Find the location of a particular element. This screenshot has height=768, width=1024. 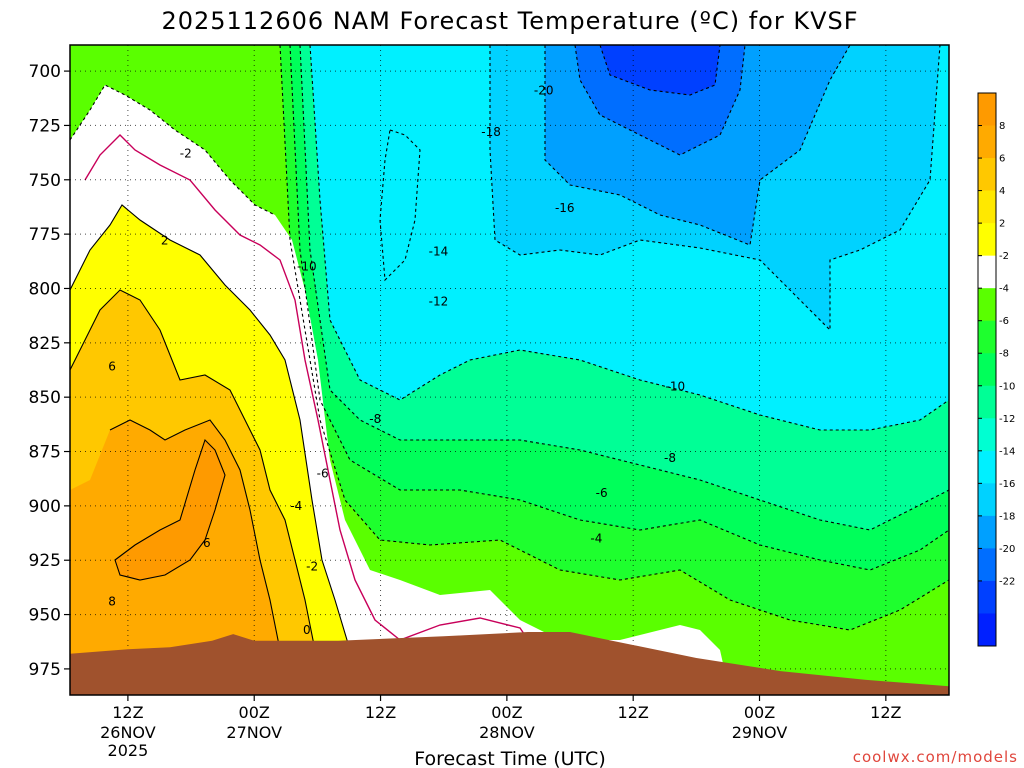

colorbar-label: 8 is located at coordinates (1002, 126).